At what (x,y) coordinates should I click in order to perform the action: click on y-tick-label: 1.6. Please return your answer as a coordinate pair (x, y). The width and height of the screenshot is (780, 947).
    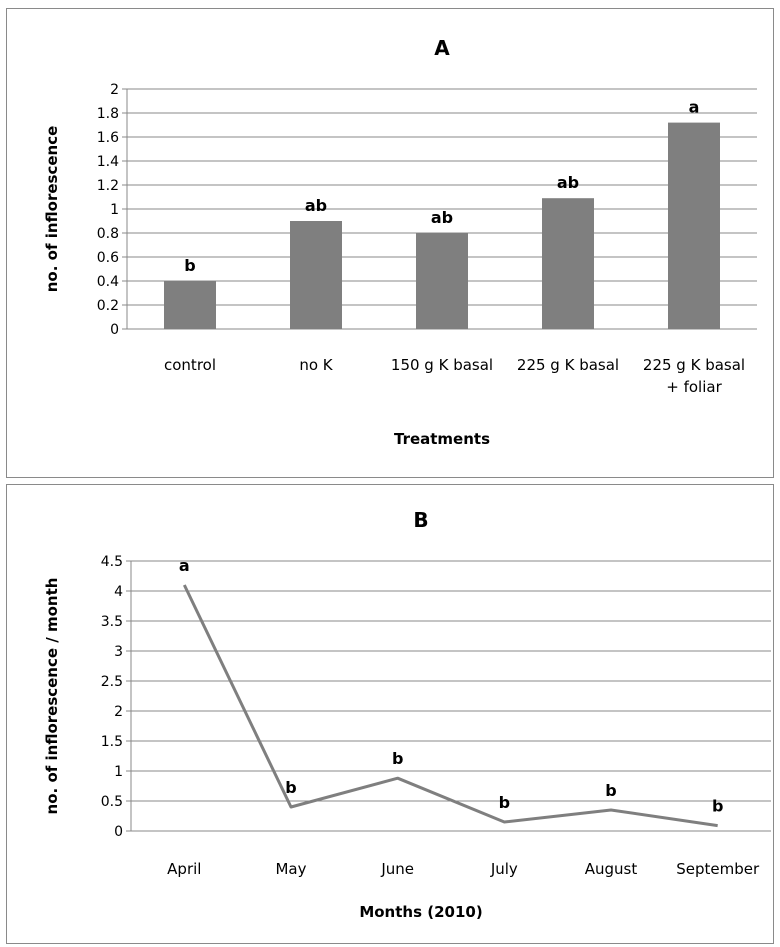
    Looking at the image, I should click on (108, 138).